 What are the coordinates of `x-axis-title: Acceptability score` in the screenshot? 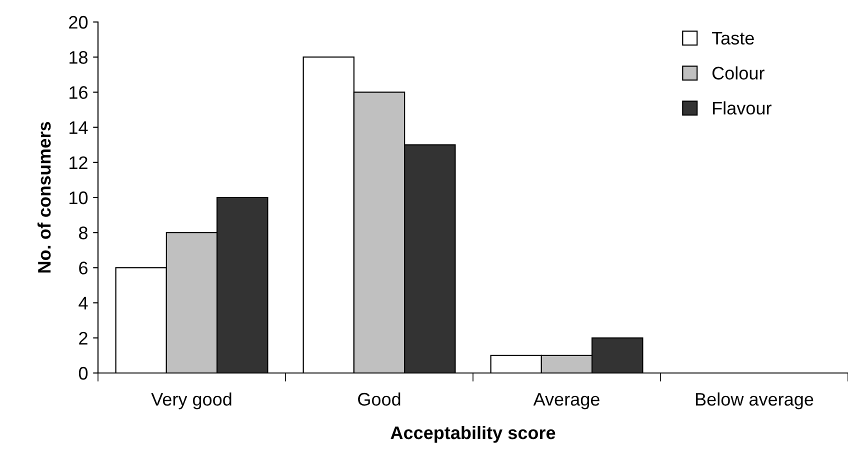 It's located at (473, 434).